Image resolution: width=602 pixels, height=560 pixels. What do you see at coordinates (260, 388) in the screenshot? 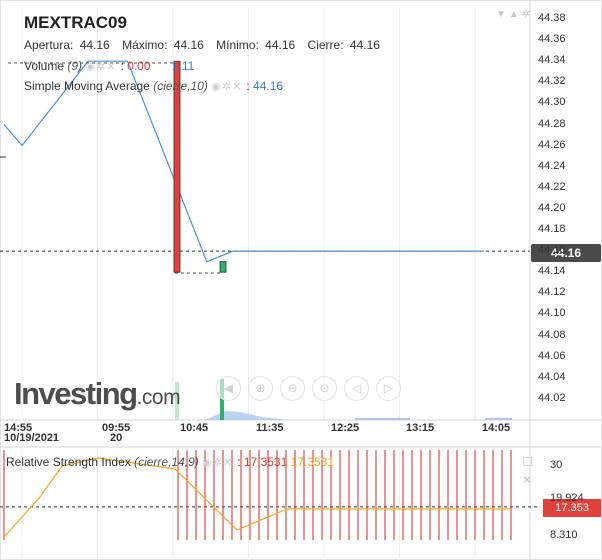
I see `zoom-in-icon: ⊕` at bounding box center [260, 388].